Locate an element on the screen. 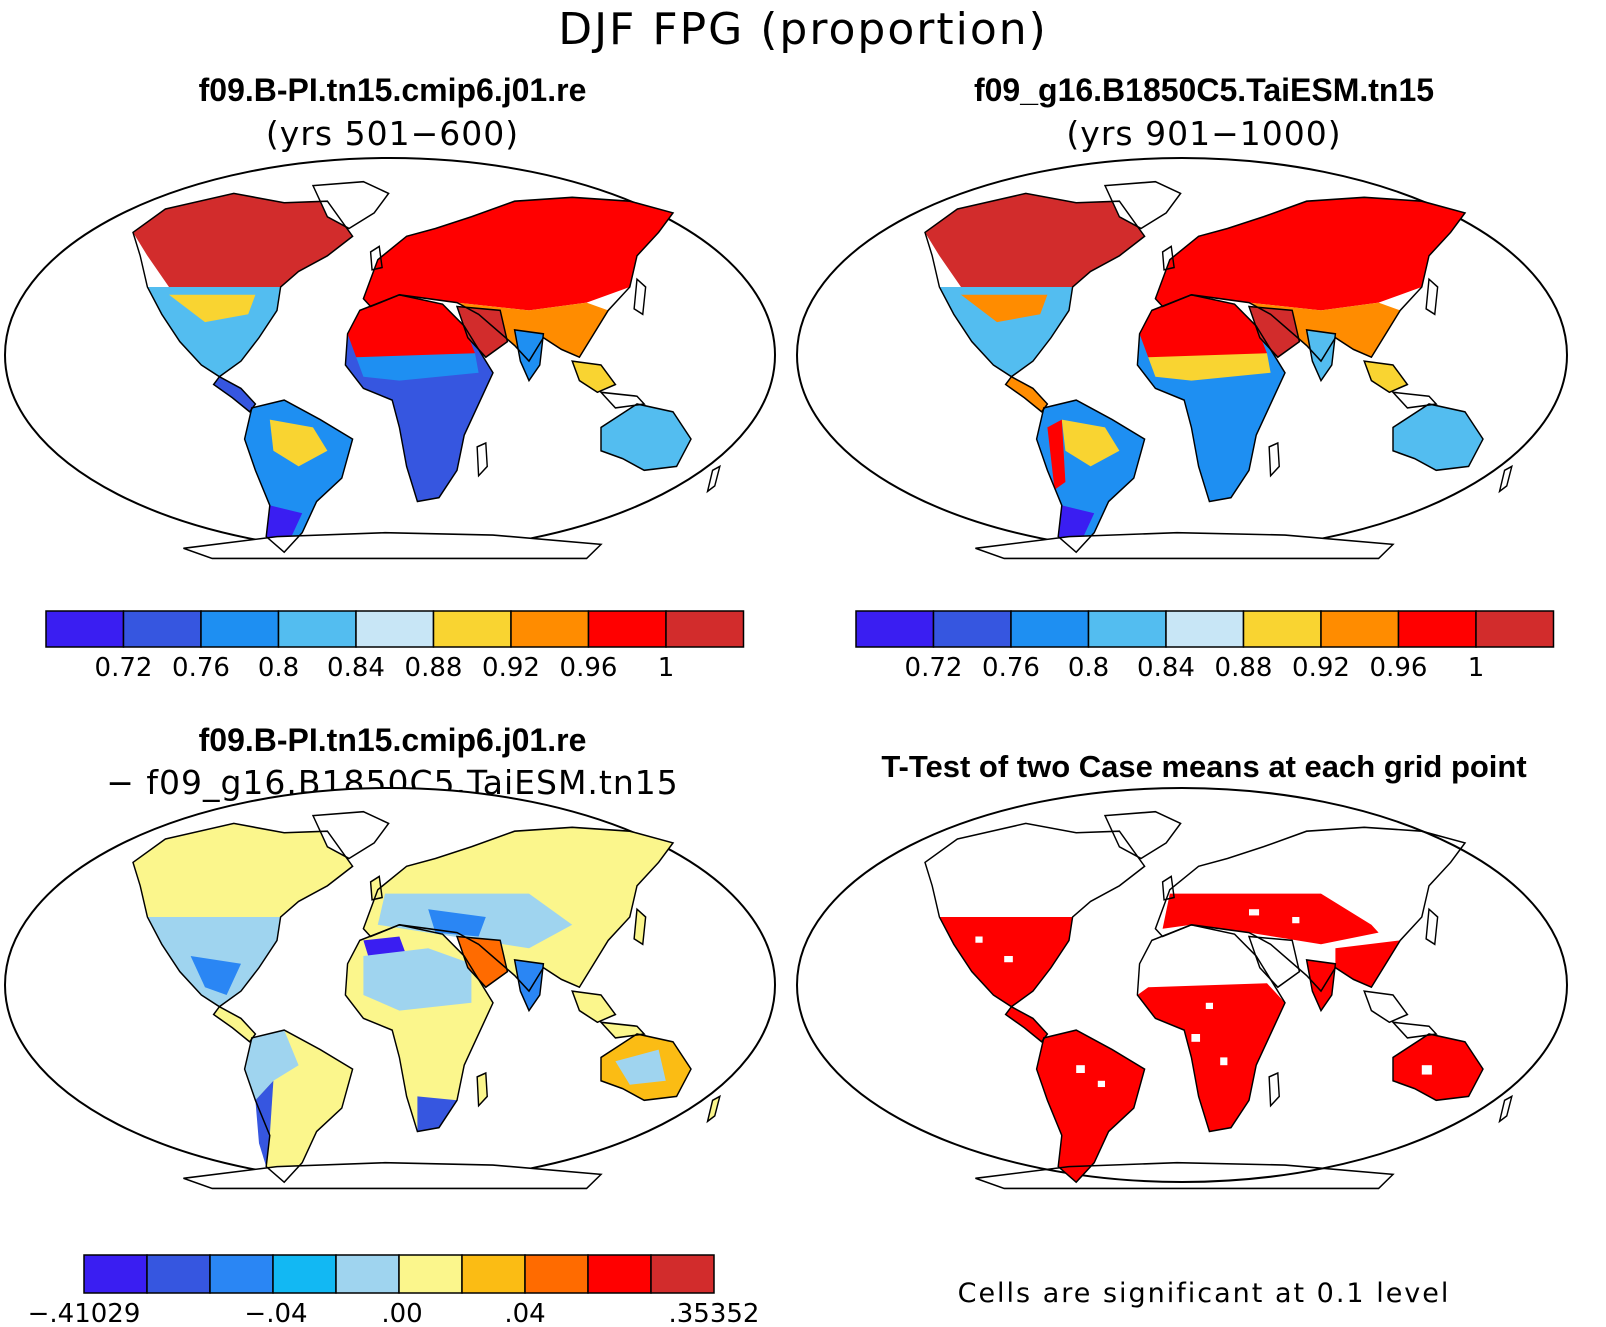 This screenshot has height=1327, width=1606. figure-title: DJF FPG (proportion) is located at coordinates (803, 29).